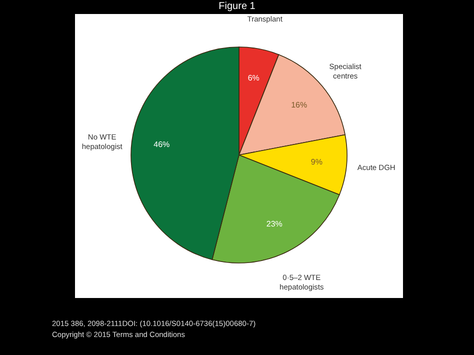 The height and width of the screenshot is (355, 474). I want to click on data-label: 46%, so click(162, 145).